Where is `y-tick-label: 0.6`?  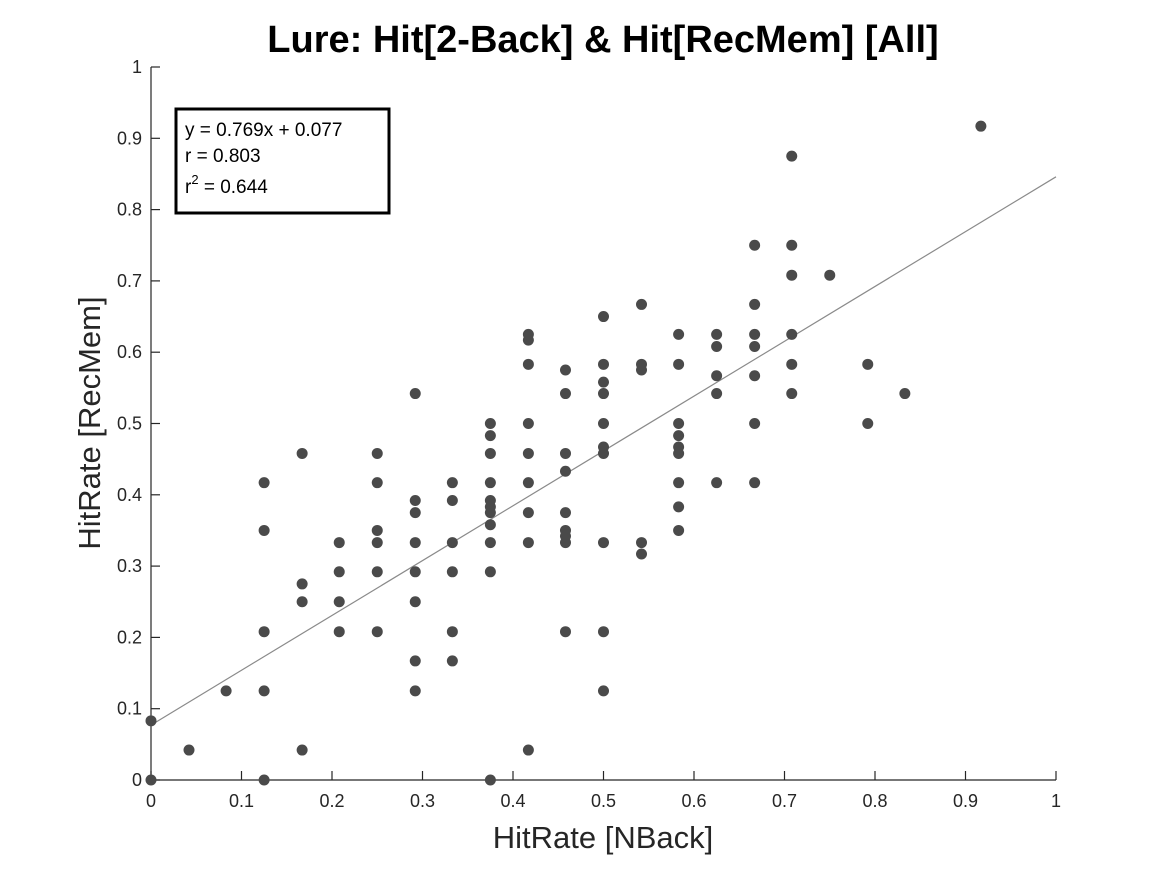 y-tick-label: 0.6 is located at coordinates (129, 352).